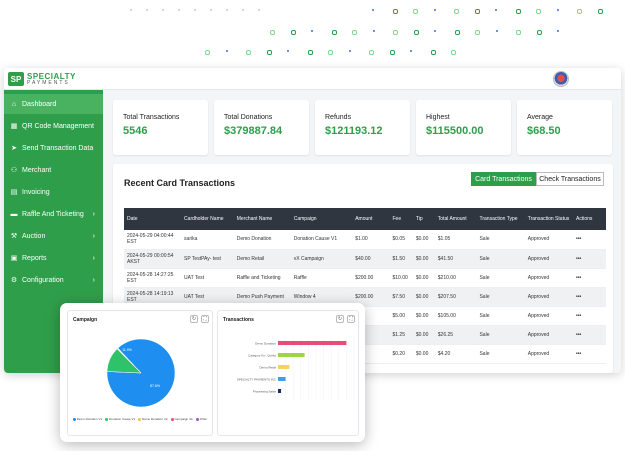 The height and width of the screenshot is (451, 625). What do you see at coordinates (354, 131) in the screenshot?
I see `stat-value: $121193.12` at bounding box center [354, 131].